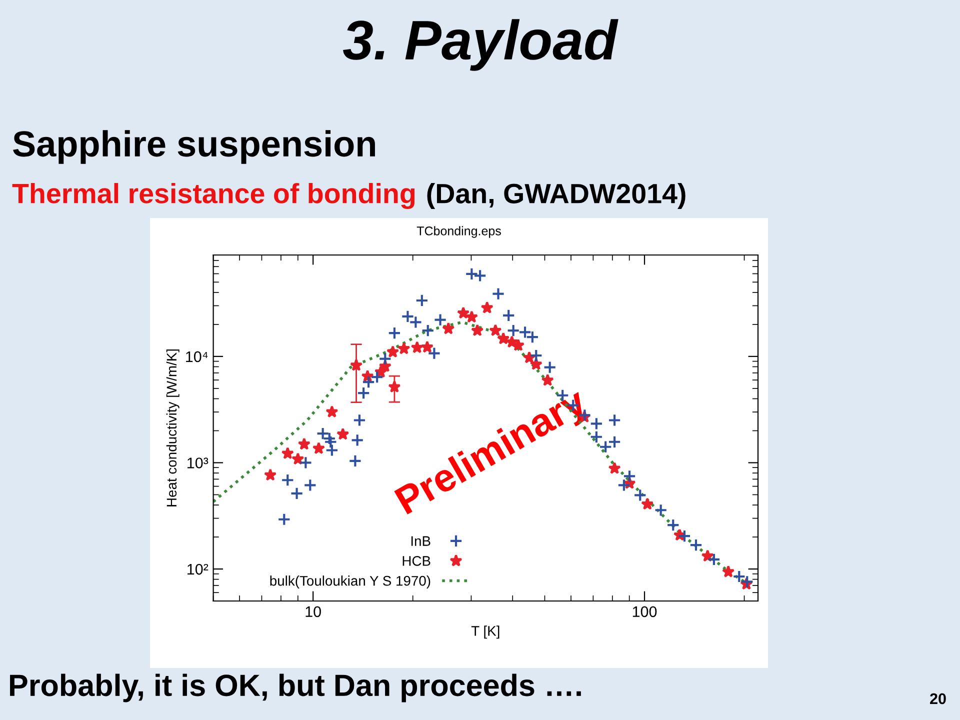 The width and height of the screenshot is (960, 720). What do you see at coordinates (480, 45) in the screenshot?
I see `chart-title: 3. Payload` at bounding box center [480, 45].